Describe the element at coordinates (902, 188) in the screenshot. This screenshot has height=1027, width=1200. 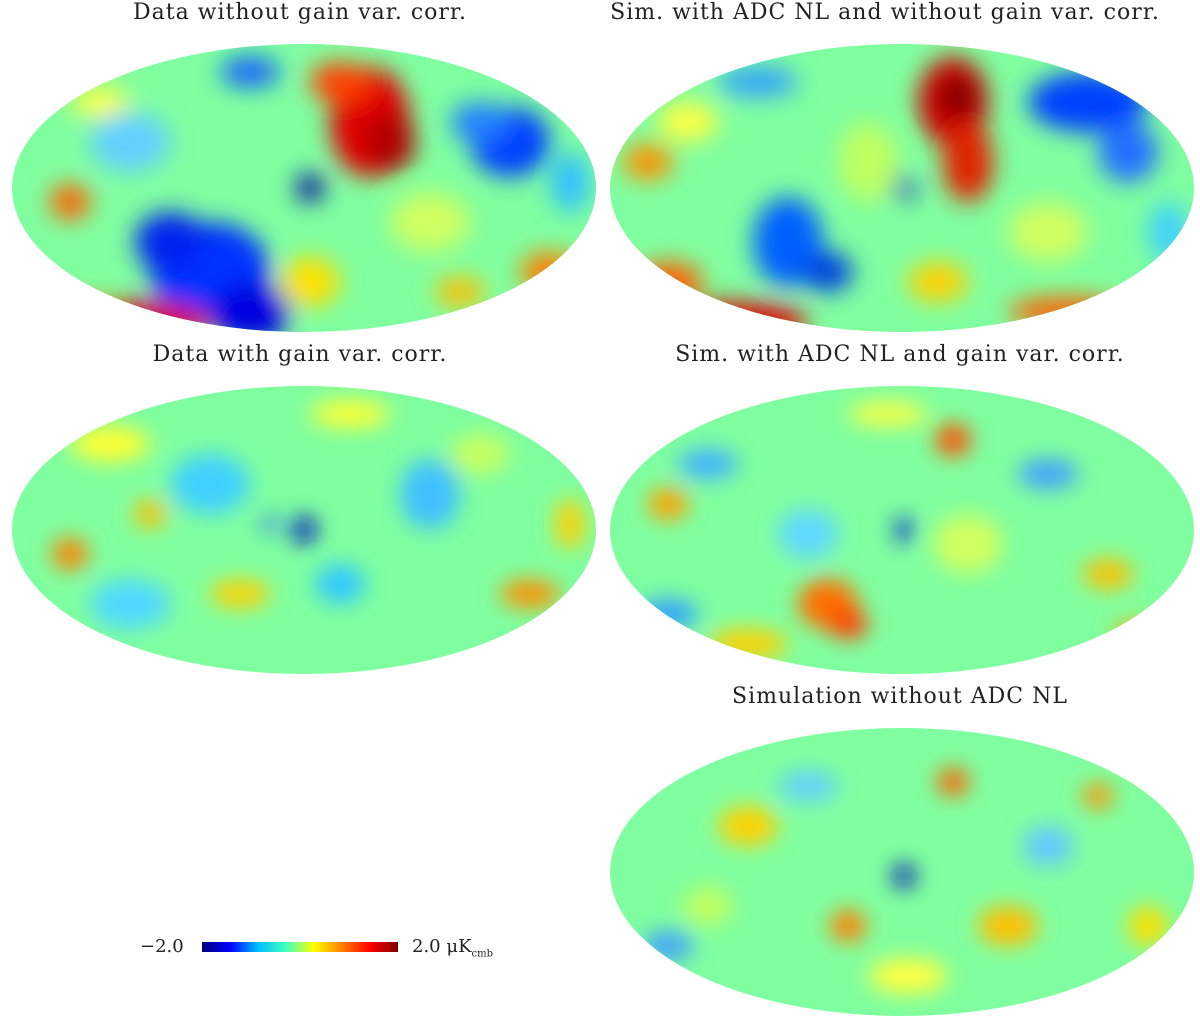
I see `sky-map-sim-adc-no-corr` at that location.